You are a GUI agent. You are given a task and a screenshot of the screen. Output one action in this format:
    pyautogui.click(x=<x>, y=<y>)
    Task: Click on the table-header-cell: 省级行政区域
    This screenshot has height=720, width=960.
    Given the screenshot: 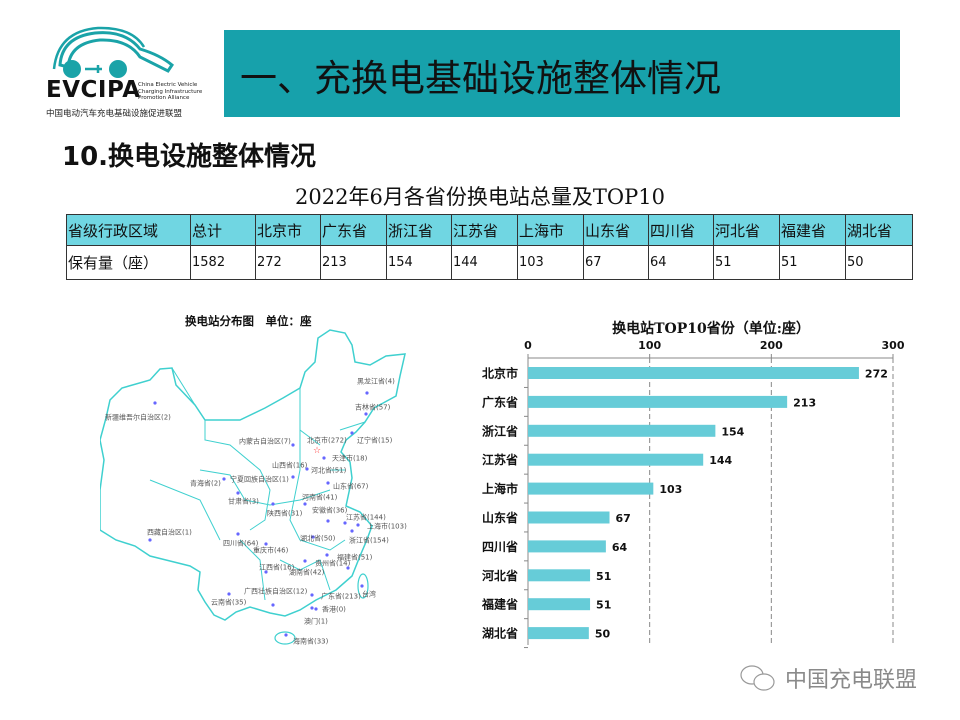 What is the action you would take?
    pyautogui.click(x=128, y=230)
    